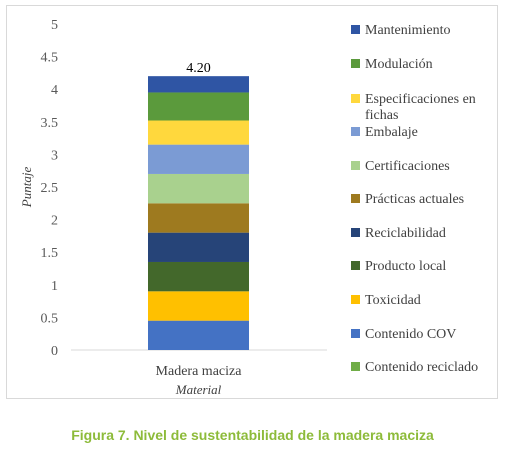  What do you see at coordinates (420, 107) in the screenshot?
I see `legend-label: Especificaciones en fichas` at bounding box center [420, 107].